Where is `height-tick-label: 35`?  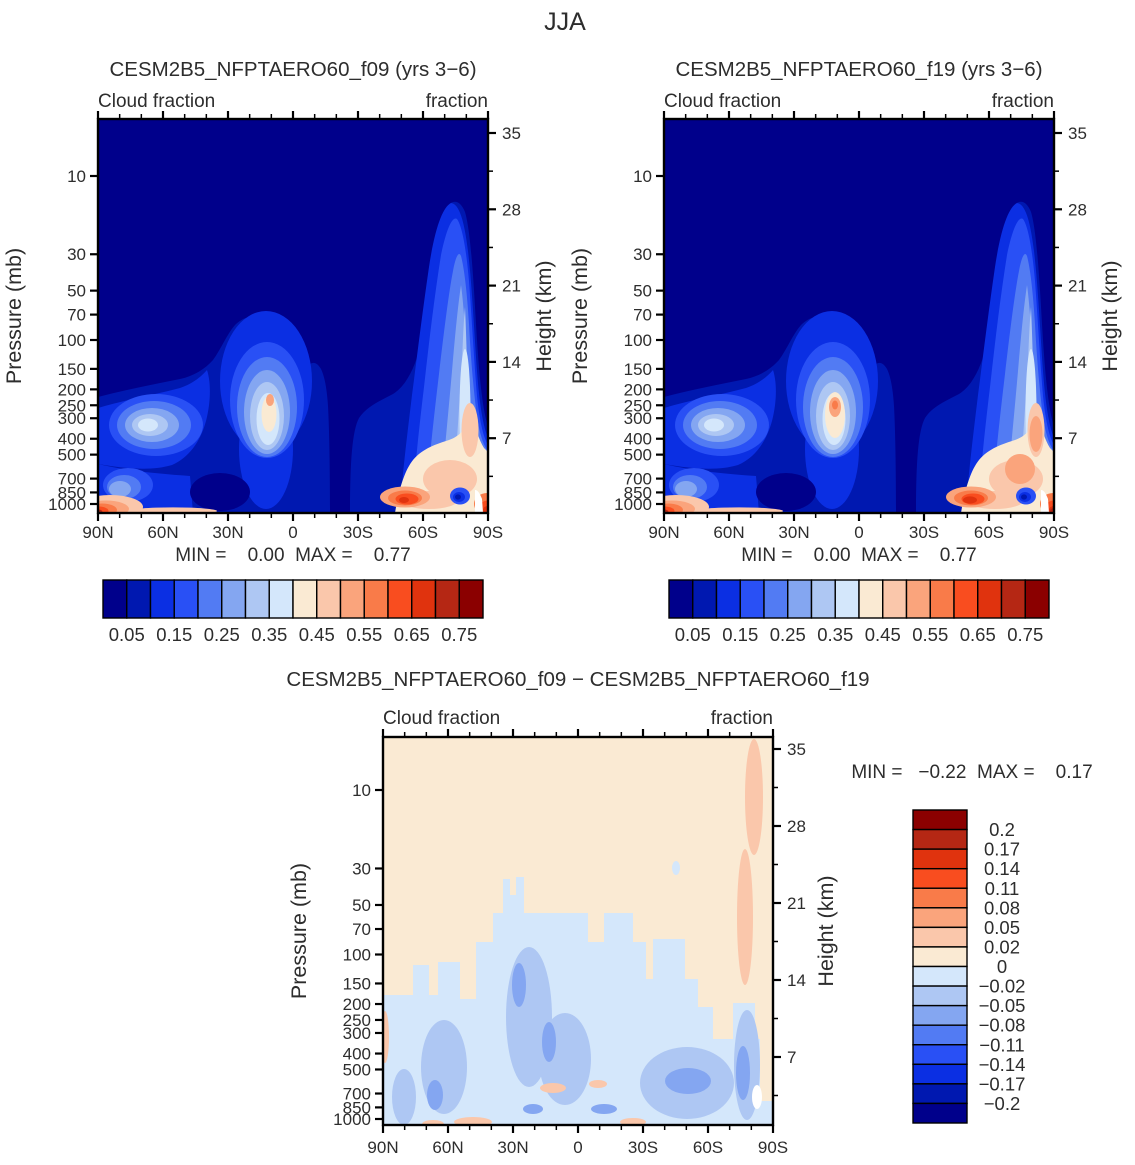 height-tick-label: 35 is located at coordinates (796, 749).